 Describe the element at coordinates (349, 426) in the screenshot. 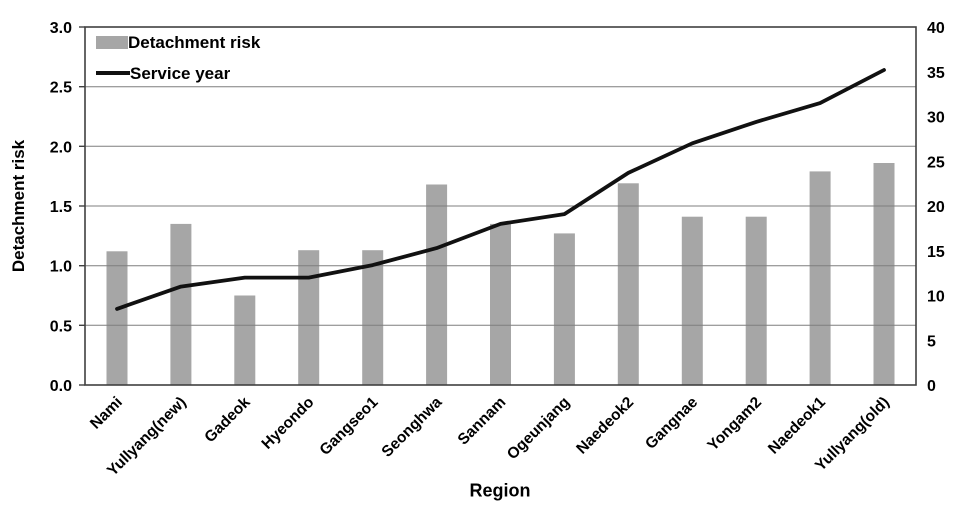

I see `x-axis-tick-label: Gangseo1` at that location.